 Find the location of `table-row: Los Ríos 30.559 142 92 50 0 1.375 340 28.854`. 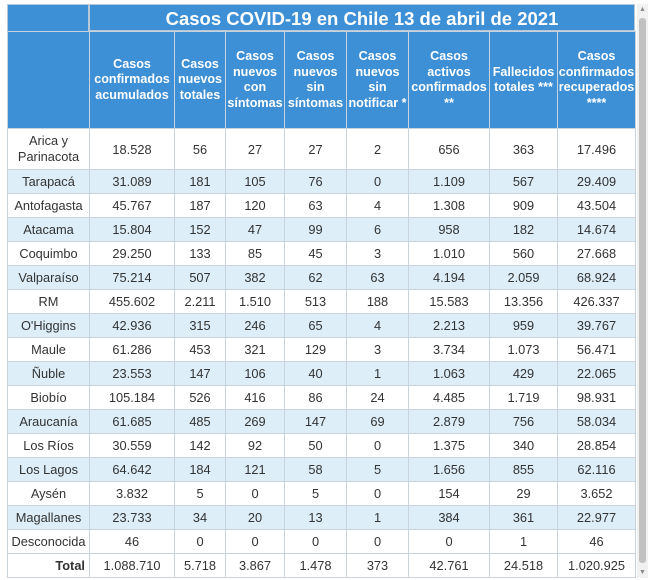

table-row: Los Ríos 30.559 142 92 50 0 1.375 340 28.854 is located at coordinates (321, 445).